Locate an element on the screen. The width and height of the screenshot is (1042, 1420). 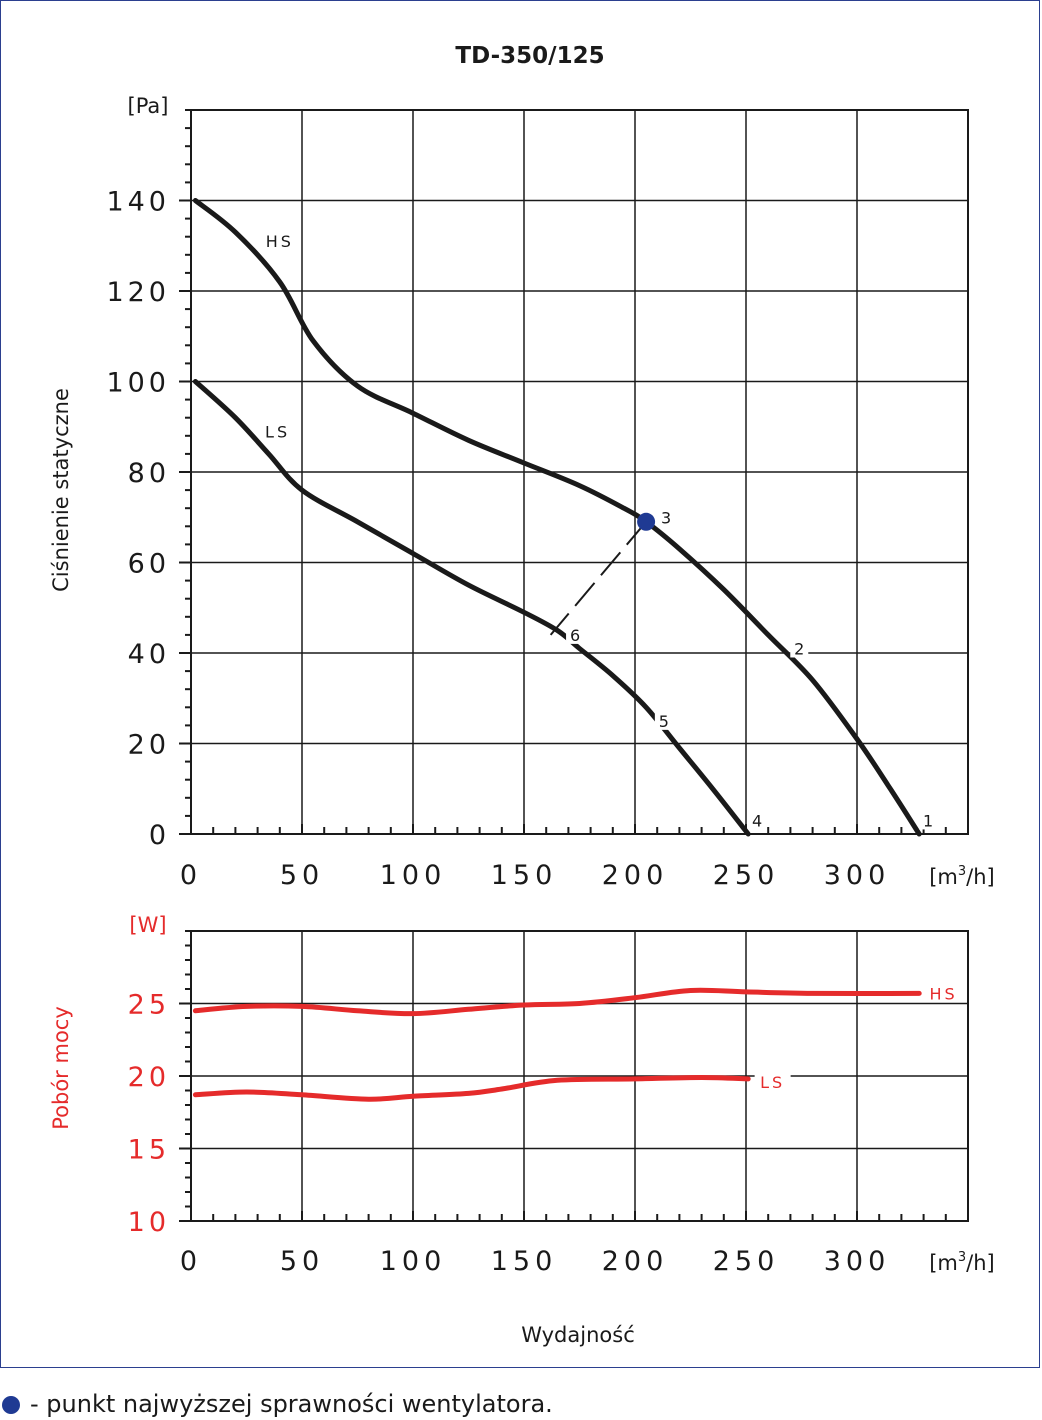
flow-axis-title: Wydajność is located at coordinates (578, 1335).